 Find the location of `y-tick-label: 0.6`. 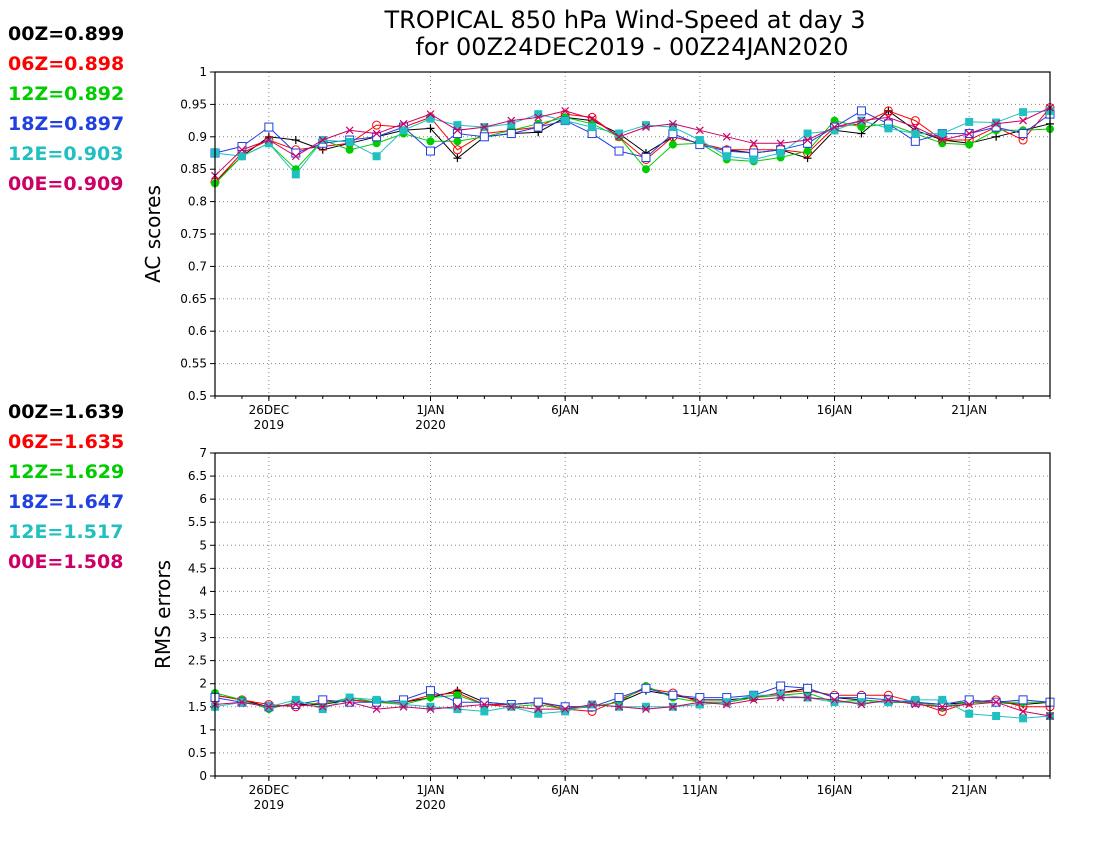

y-tick-label: 0.6 is located at coordinates (197, 331).